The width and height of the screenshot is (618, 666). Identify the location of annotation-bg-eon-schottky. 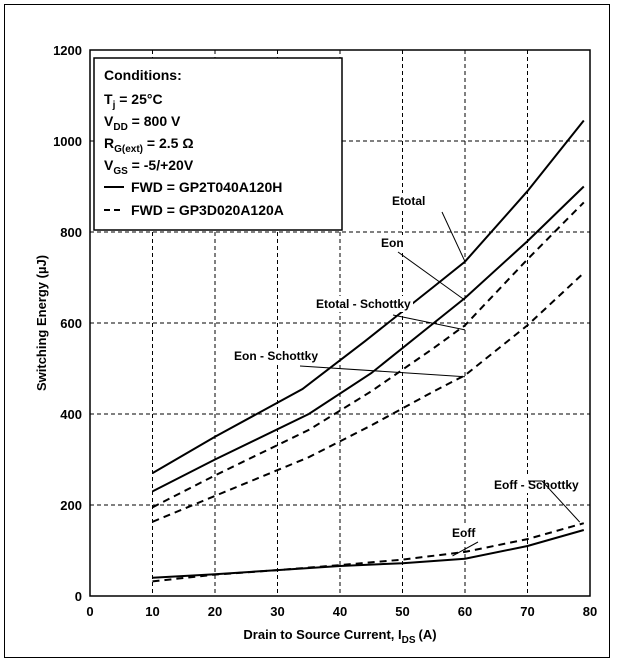
(276, 356).